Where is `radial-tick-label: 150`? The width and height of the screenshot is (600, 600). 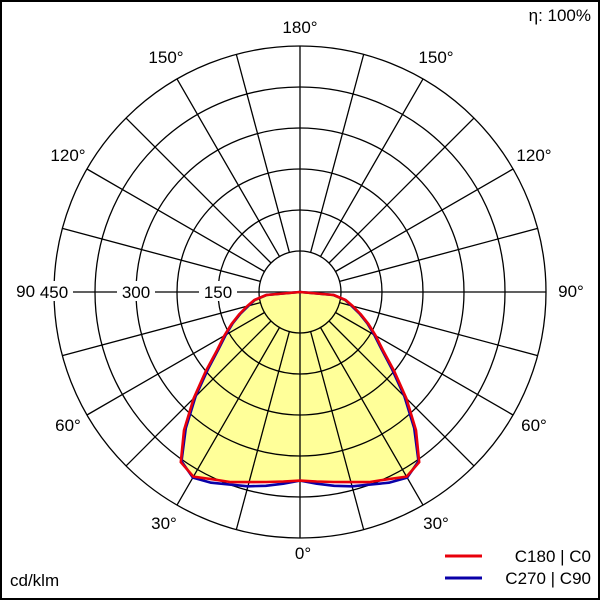 radial-tick-label: 150 is located at coordinates (218, 292).